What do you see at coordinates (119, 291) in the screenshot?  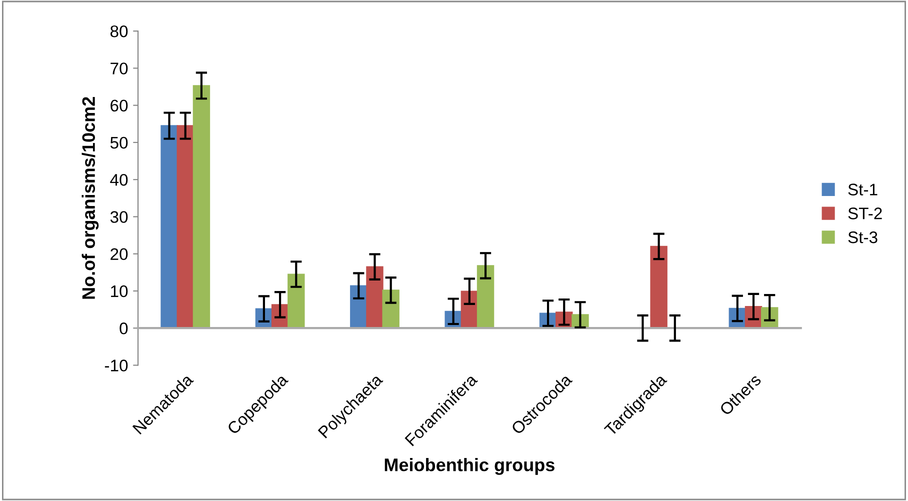 I see `y-tick-label: 10` at bounding box center [119, 291].